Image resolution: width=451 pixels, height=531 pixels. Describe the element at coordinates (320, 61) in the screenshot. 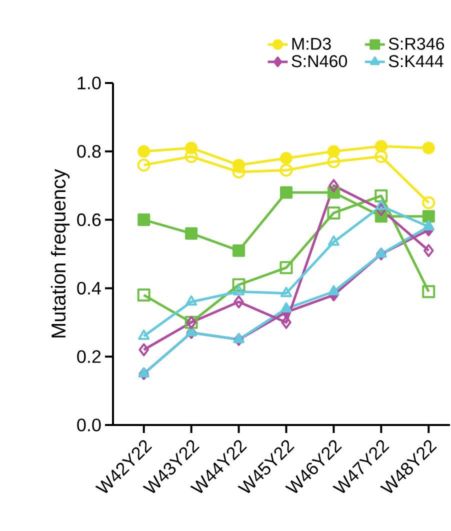

I see `legend-label: S:N460` at that location.